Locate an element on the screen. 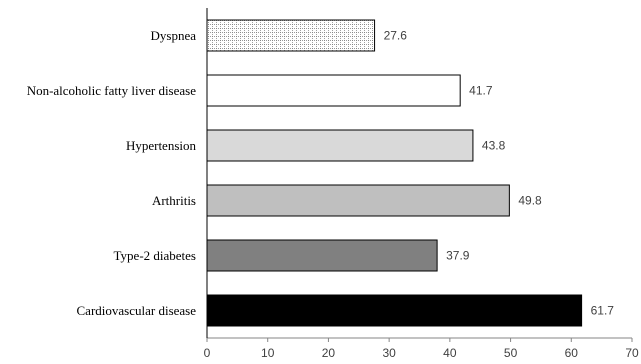  category-label: Dyspnea is located at coordinates (174, 35).